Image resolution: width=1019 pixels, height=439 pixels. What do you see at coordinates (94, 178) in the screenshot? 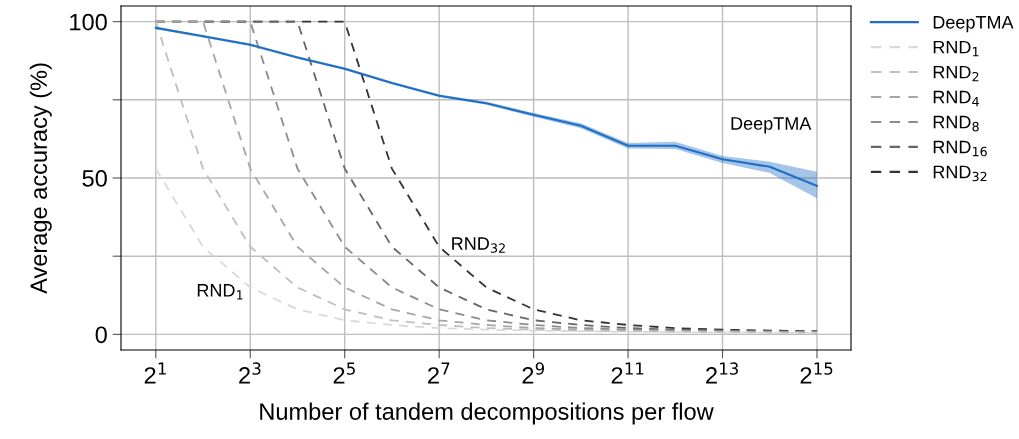
I see `y-tick-label: 50` at bounding box center [94, 178].